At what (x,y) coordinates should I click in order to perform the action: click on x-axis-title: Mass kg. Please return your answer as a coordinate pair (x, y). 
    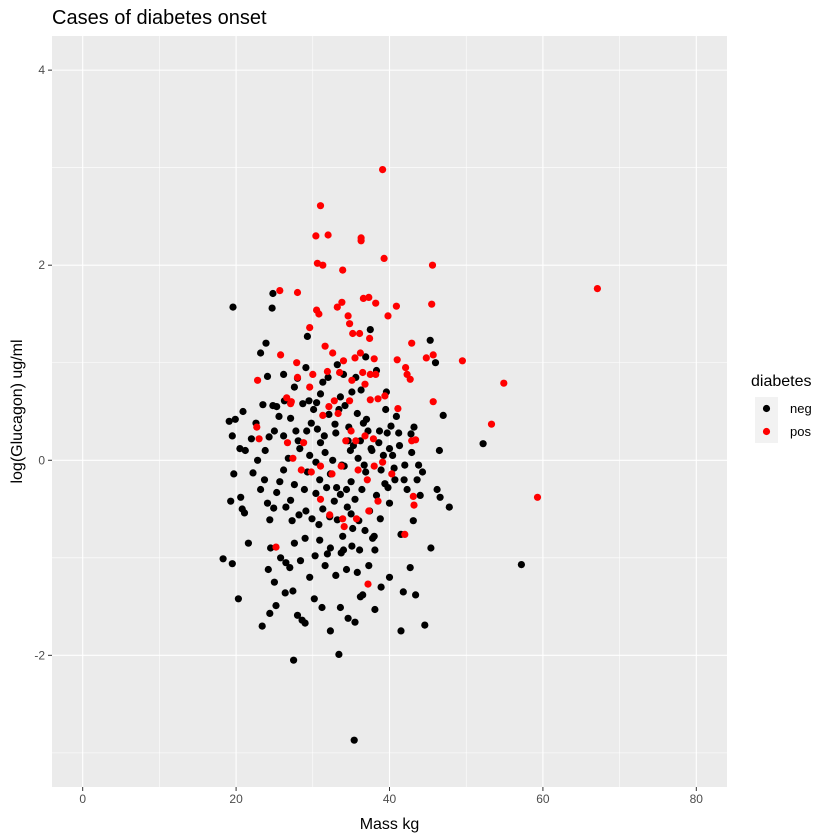
    Looking at the image, I should click on (390, 824).